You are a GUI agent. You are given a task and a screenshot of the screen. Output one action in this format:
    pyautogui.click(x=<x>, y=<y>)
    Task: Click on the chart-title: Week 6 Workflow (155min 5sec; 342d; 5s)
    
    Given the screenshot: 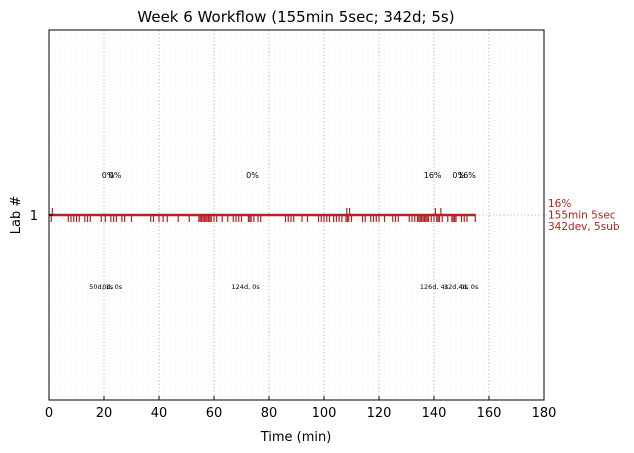 What is the action you would take?
    pyautogui.click(x=295, y=17)
    